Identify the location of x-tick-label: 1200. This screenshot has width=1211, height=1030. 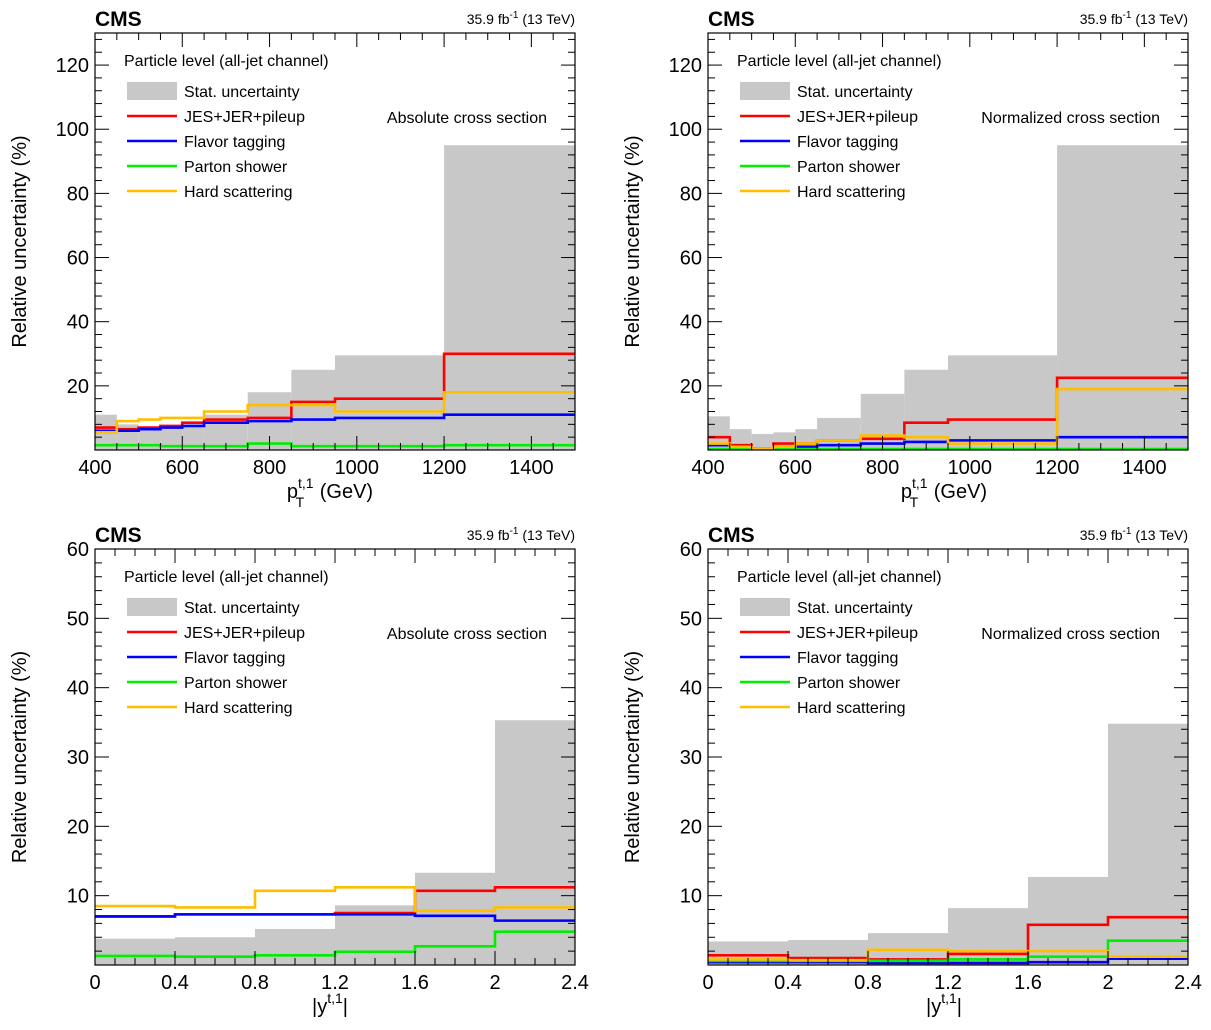
(444, 468).